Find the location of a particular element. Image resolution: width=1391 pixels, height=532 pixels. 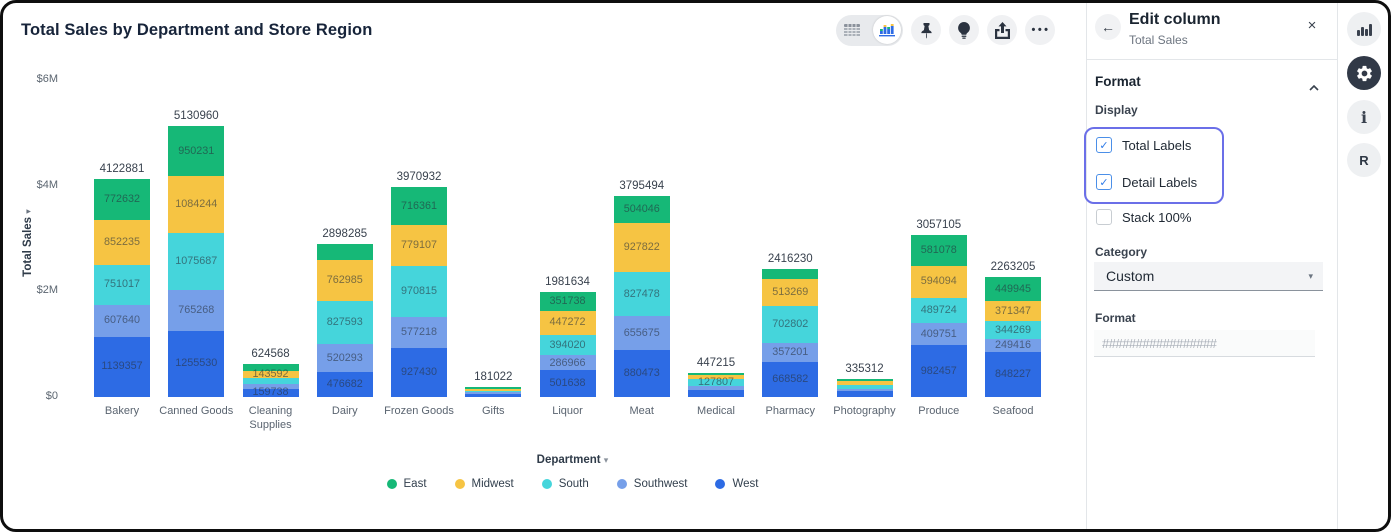

info-button: i is located at coordinates (1364, 117).